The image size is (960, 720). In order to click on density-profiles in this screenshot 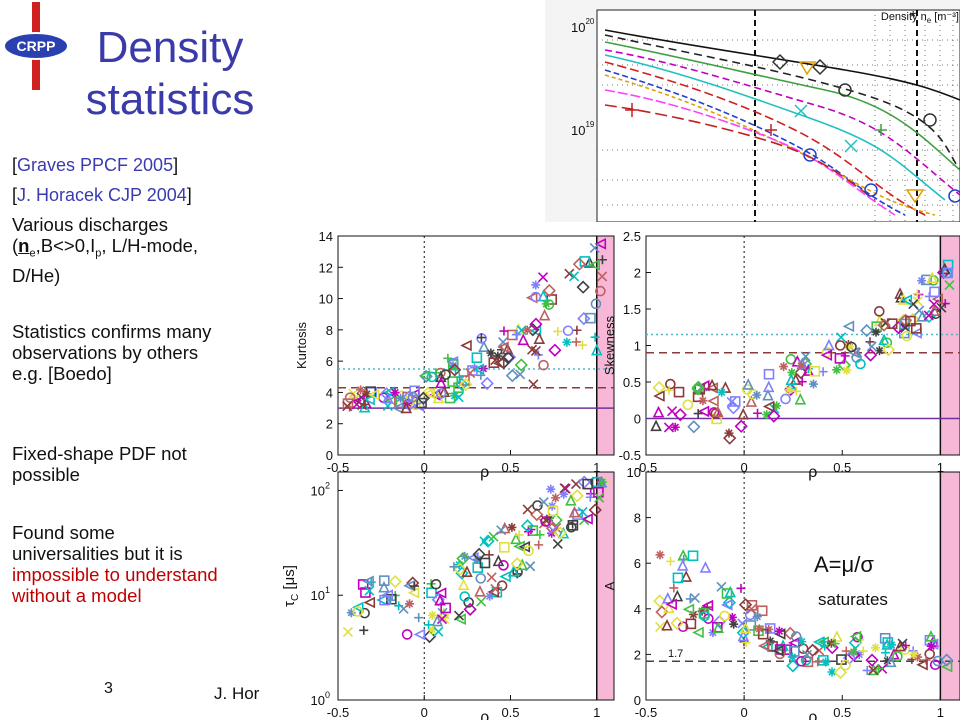, I will do `click(782, 122)`.